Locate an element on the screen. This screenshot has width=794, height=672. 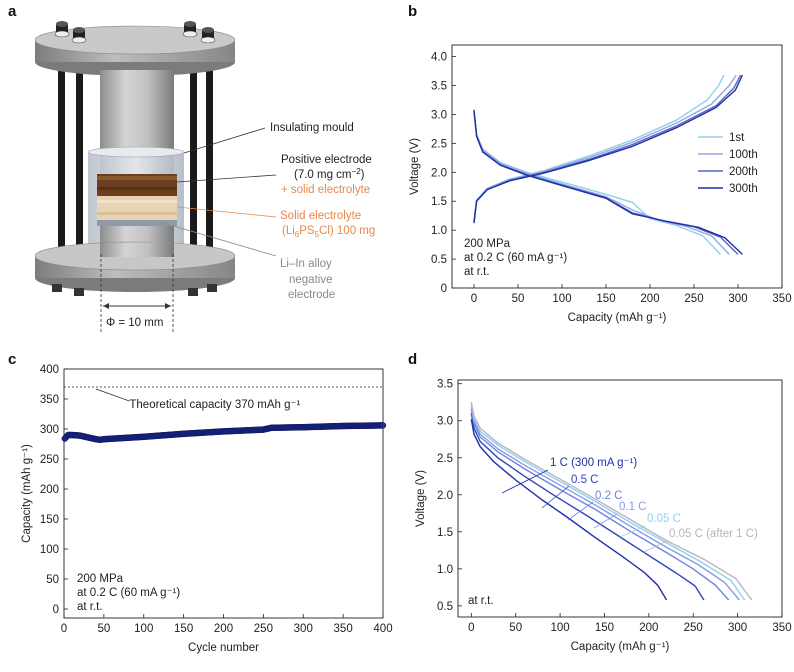
x-axis-label: Capacity (mAh g⁻¹) is located at coordinates (620, 647).